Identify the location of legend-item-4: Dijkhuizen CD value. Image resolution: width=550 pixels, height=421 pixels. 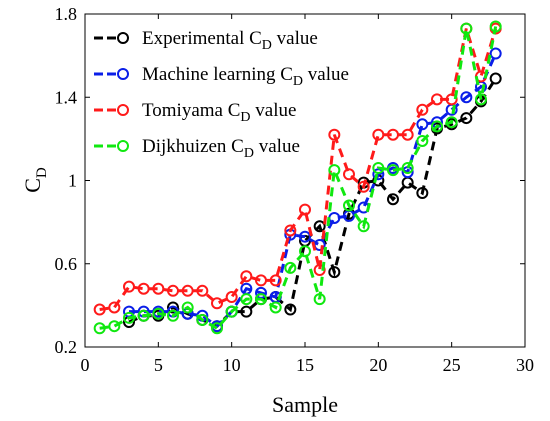
(197, 148).